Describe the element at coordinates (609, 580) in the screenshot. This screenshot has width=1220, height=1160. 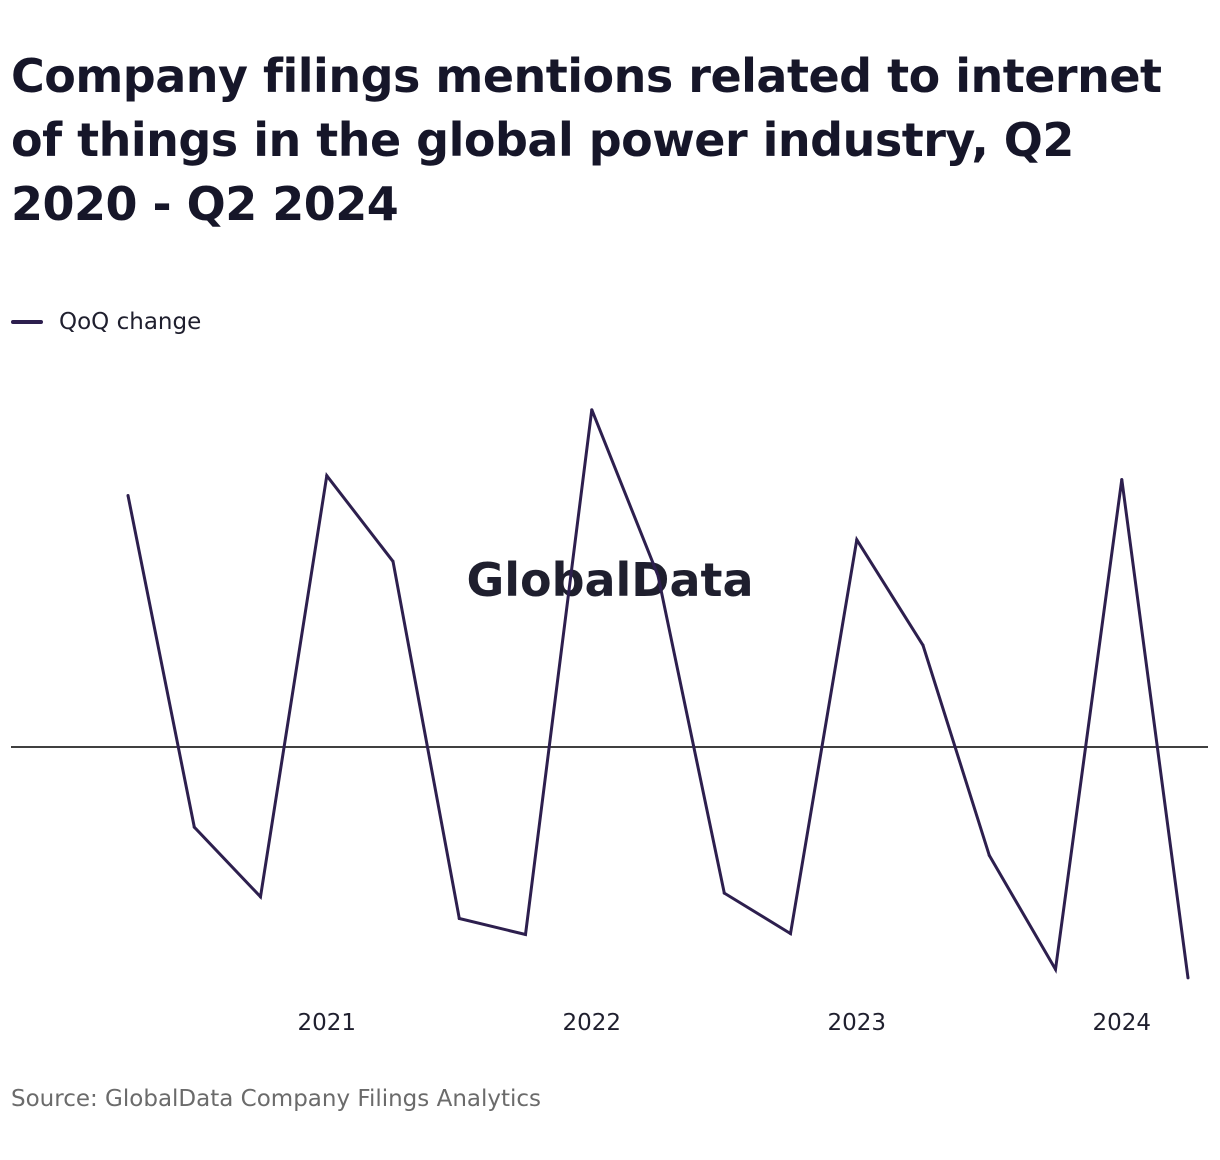
I see `watermark: GlobalData` at that location.